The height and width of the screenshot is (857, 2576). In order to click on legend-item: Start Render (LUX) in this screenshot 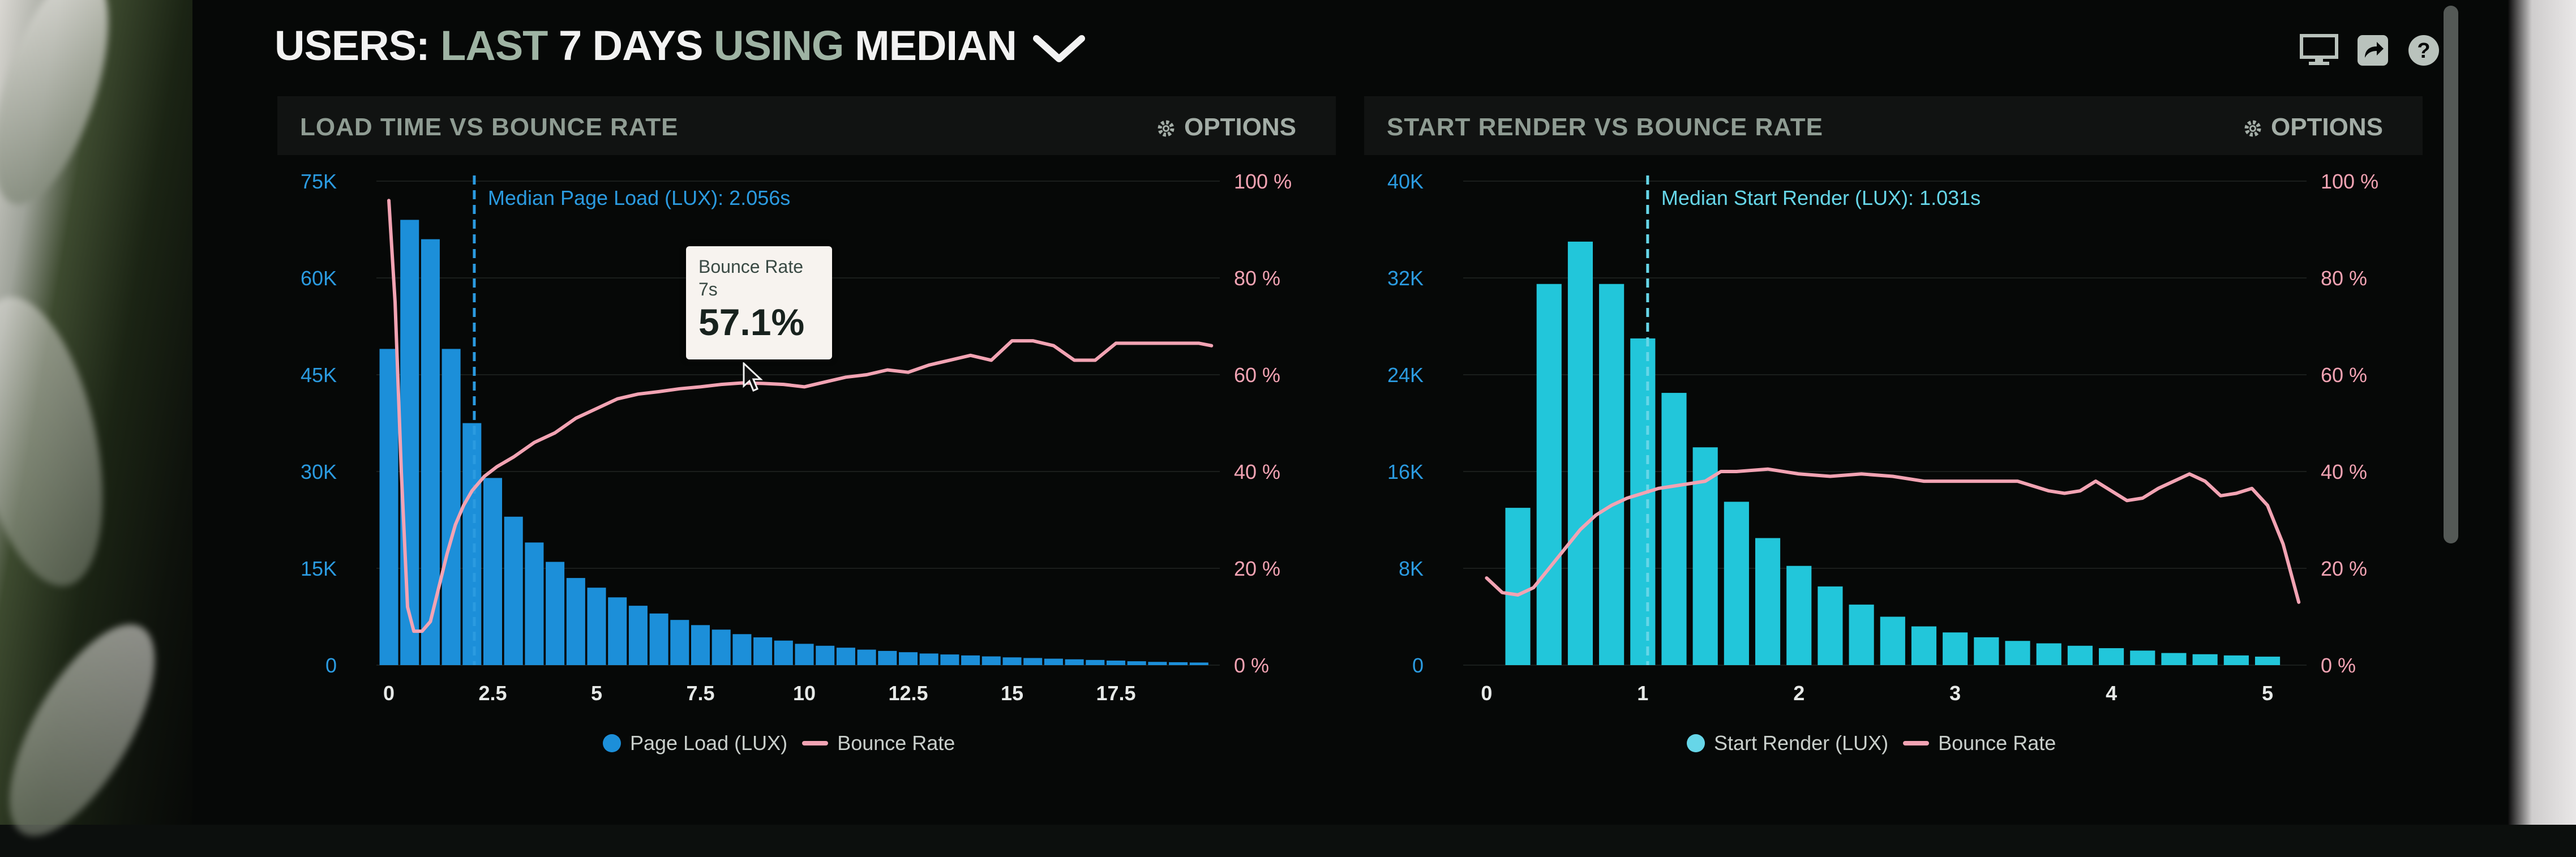, I will do `click(1787, 743)`.